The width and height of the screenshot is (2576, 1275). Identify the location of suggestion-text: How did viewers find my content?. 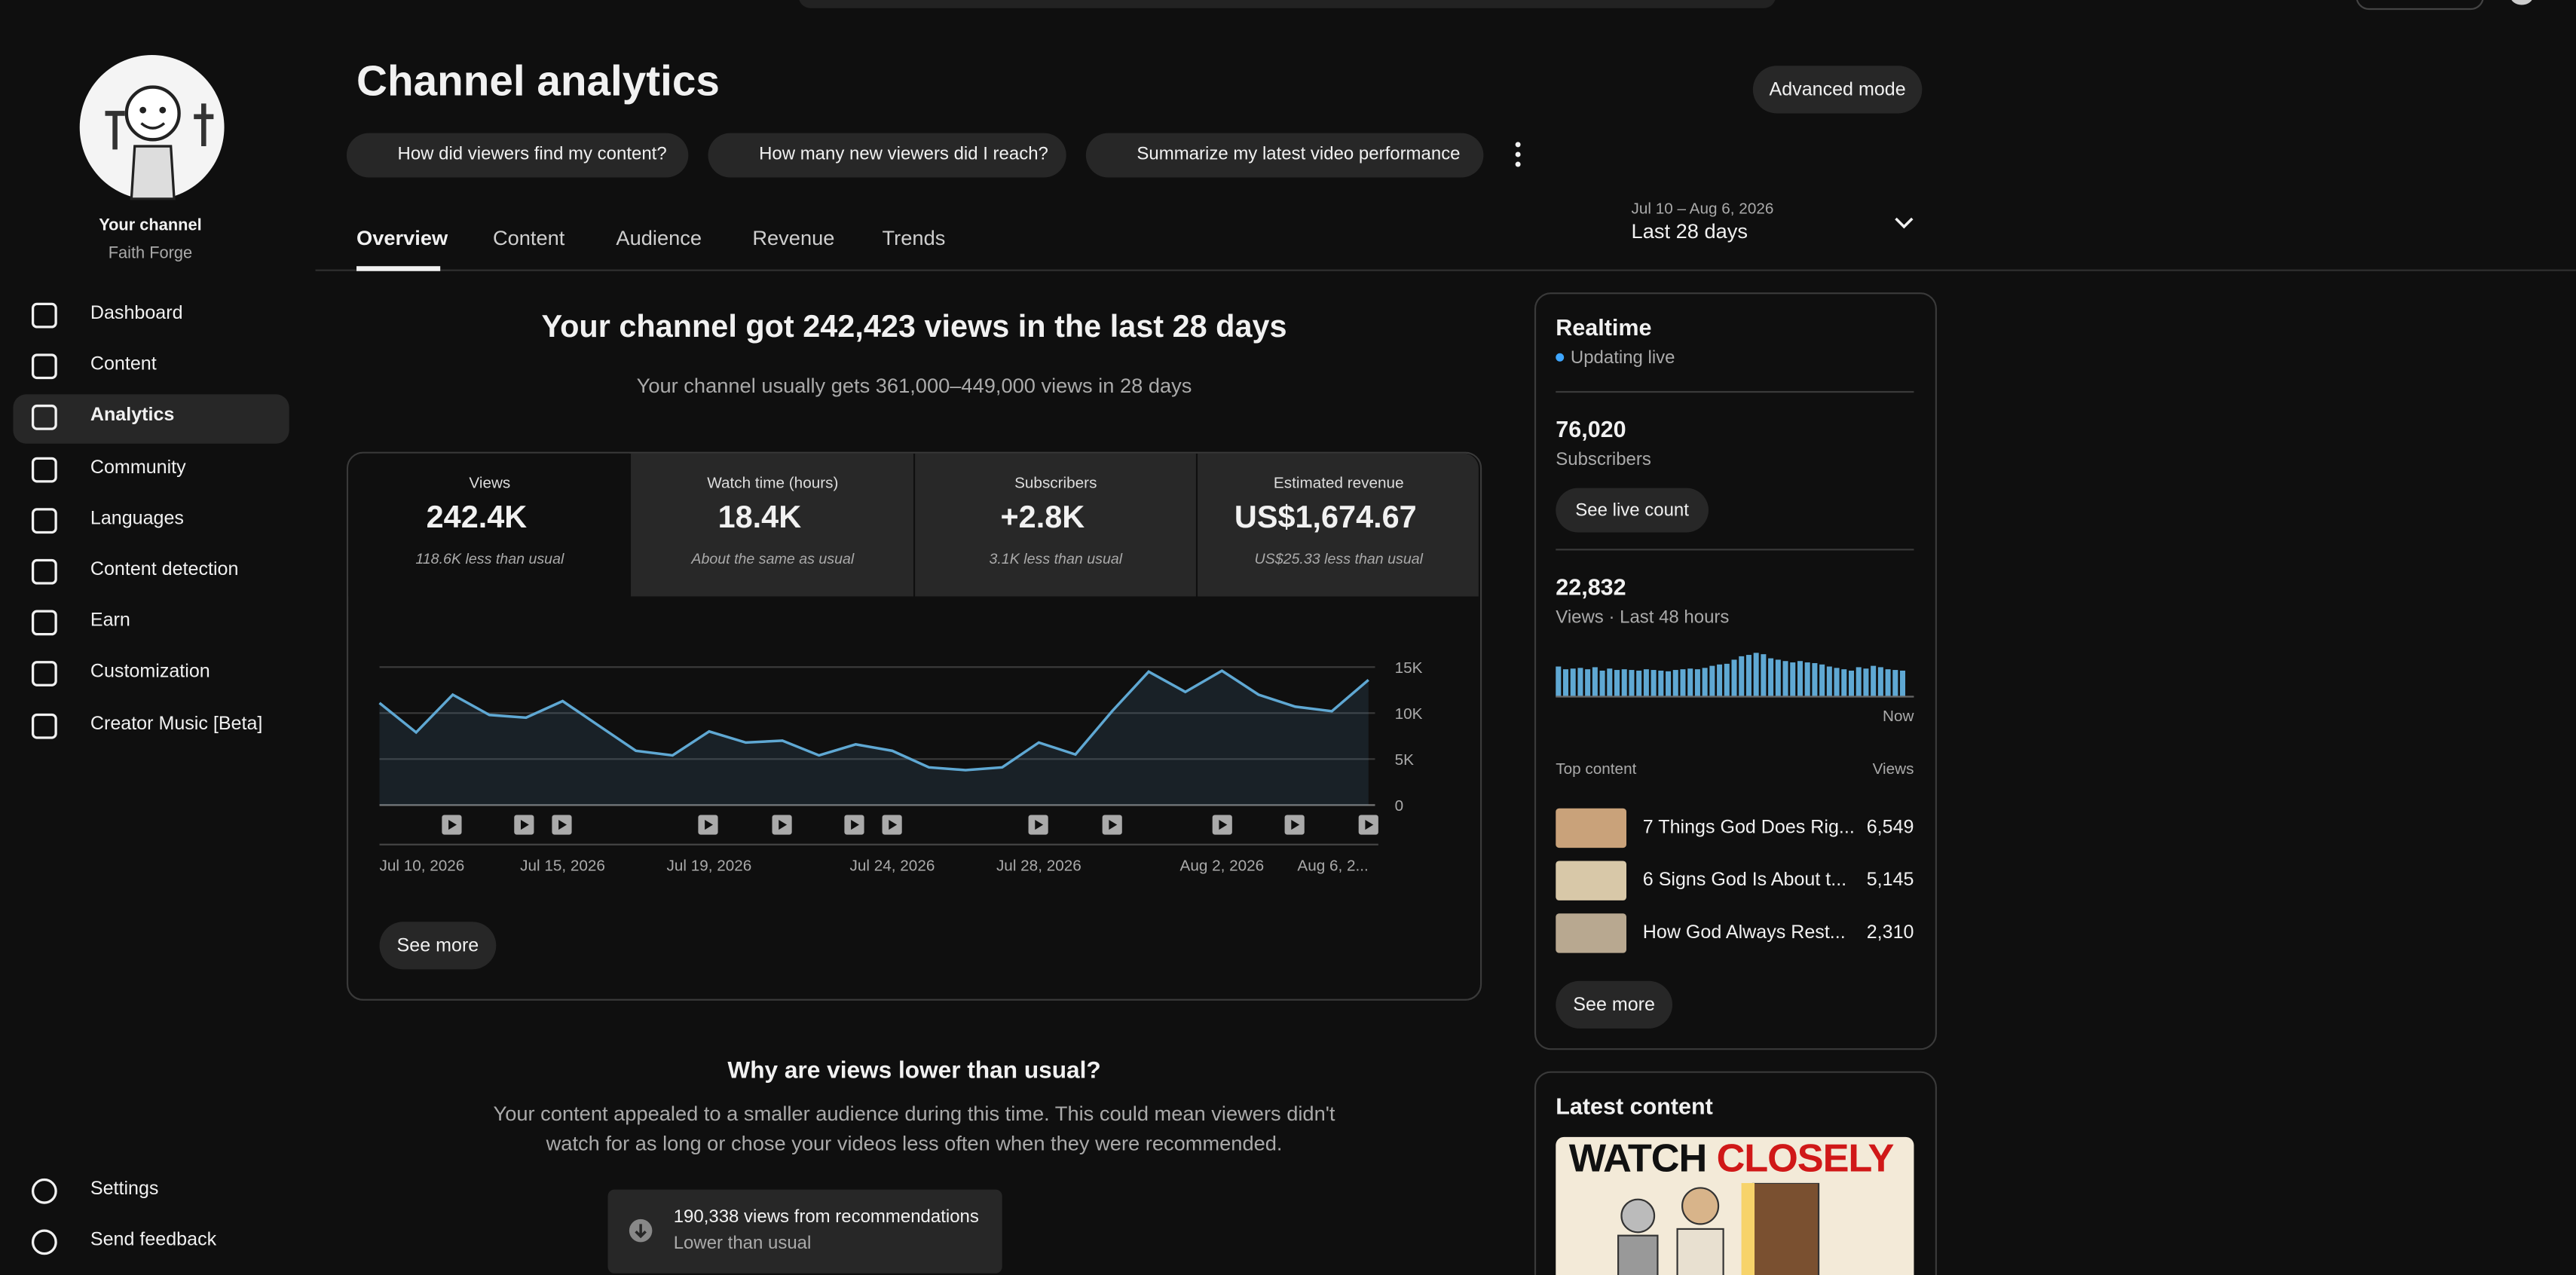
(532, 154).